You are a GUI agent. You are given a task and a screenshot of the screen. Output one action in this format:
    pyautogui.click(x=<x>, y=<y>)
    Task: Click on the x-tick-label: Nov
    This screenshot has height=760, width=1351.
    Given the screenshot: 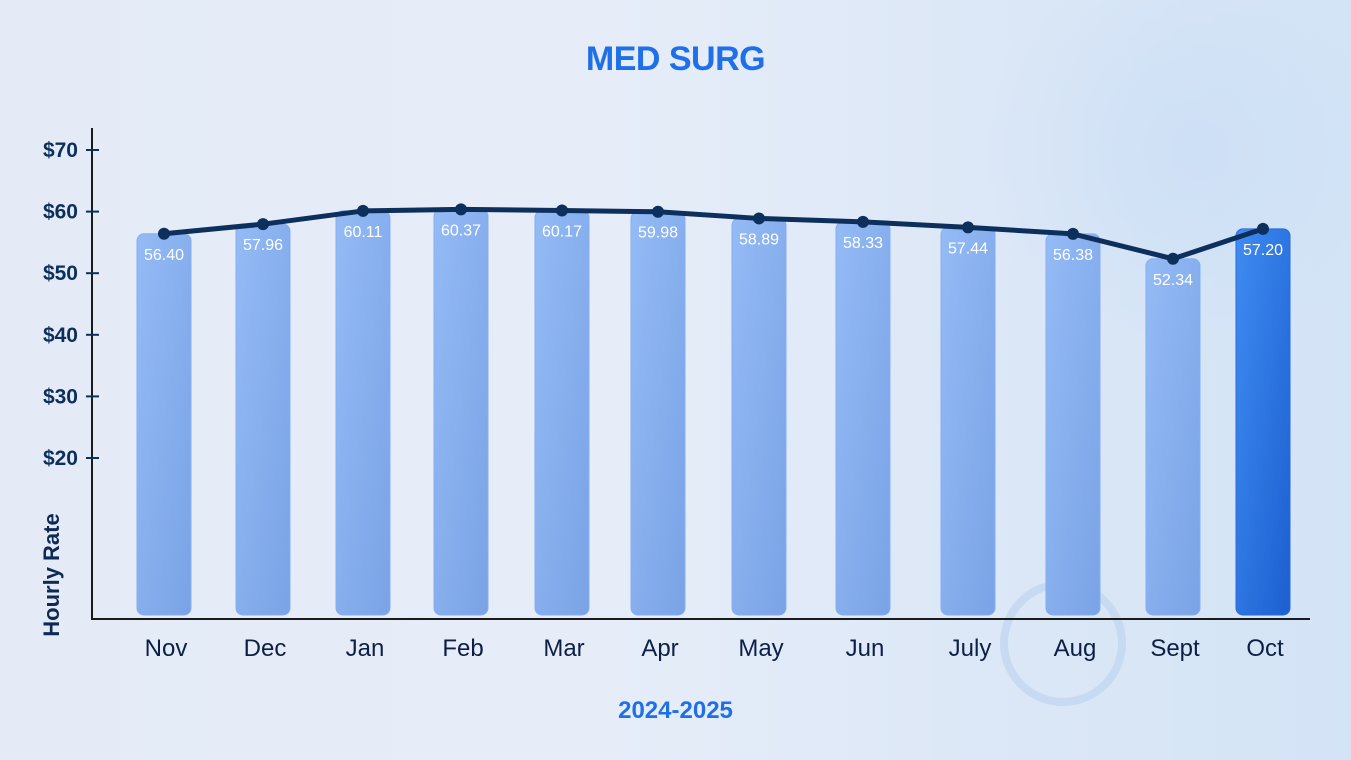 What is the action you would take?
    pyautogui.click(x=166, y=648)
    